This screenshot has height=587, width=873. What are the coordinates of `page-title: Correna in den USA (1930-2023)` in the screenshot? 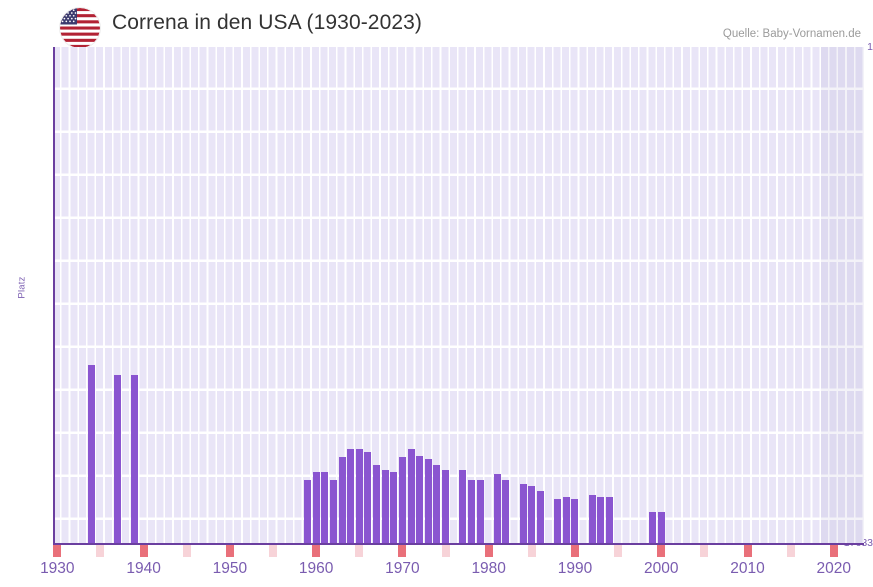 It's located at (267, 22).